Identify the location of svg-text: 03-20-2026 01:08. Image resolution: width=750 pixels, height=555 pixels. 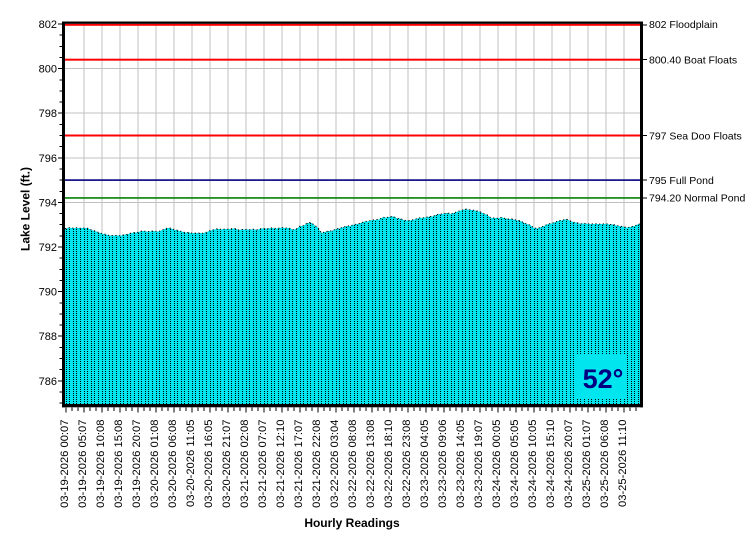
(155, 464).